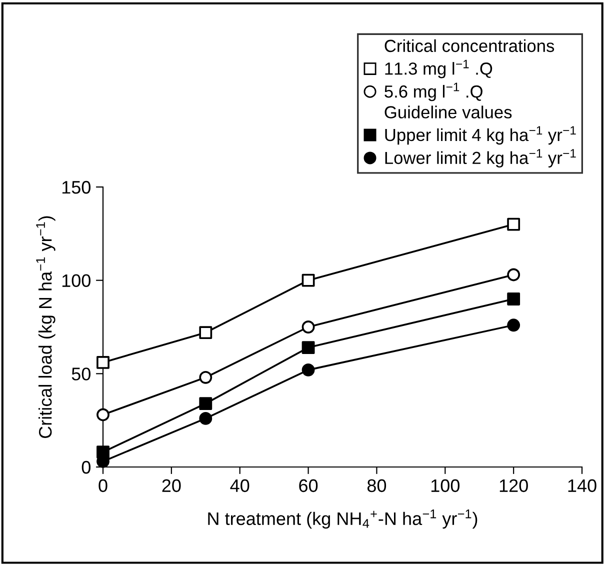 This screenshot has width=606, height=565. What do you see at coordinates (469, 45) in the screenshot?
I see `text: Critical concentrations` at bounding box center [469, 45].